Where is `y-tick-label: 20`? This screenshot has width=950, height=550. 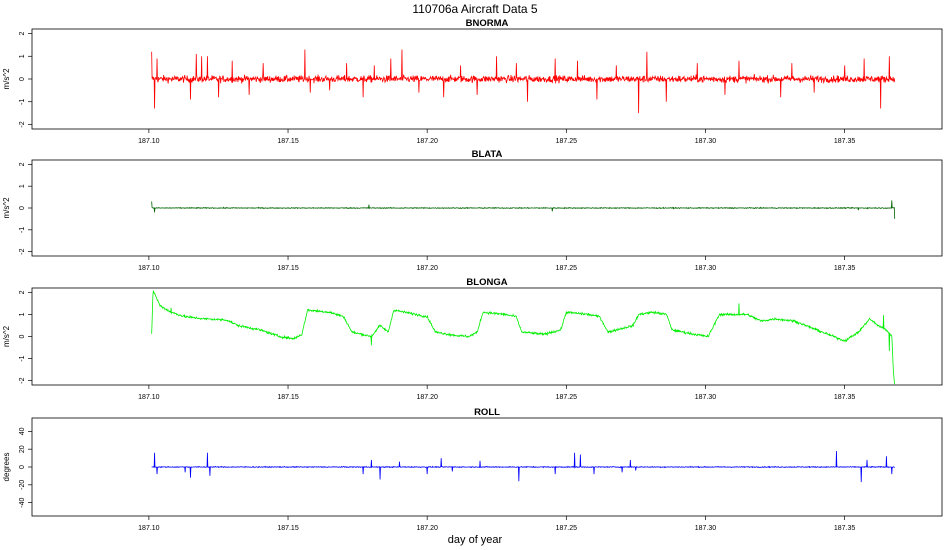
y-tick-label: 20 is located at coordinates (22, 449).